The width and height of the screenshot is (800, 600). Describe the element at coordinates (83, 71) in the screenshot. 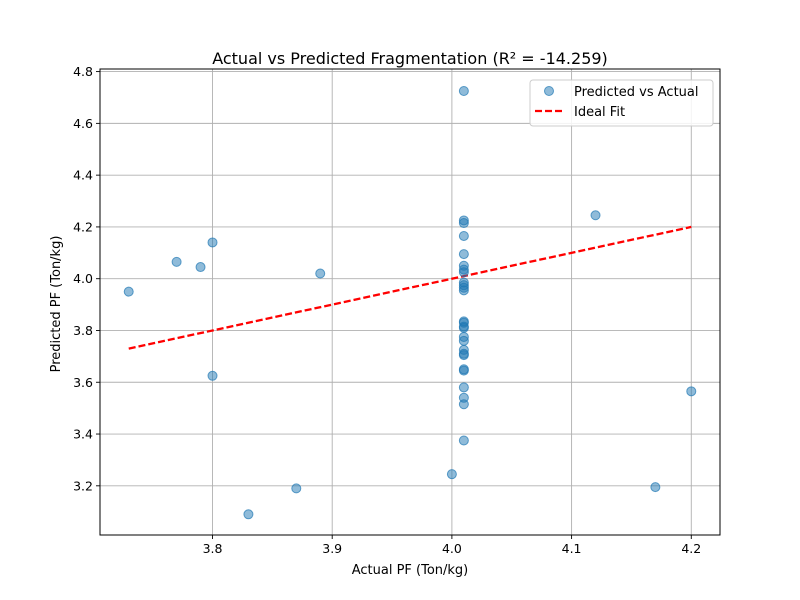

I see `y-tick-label: 4.8` at that location.